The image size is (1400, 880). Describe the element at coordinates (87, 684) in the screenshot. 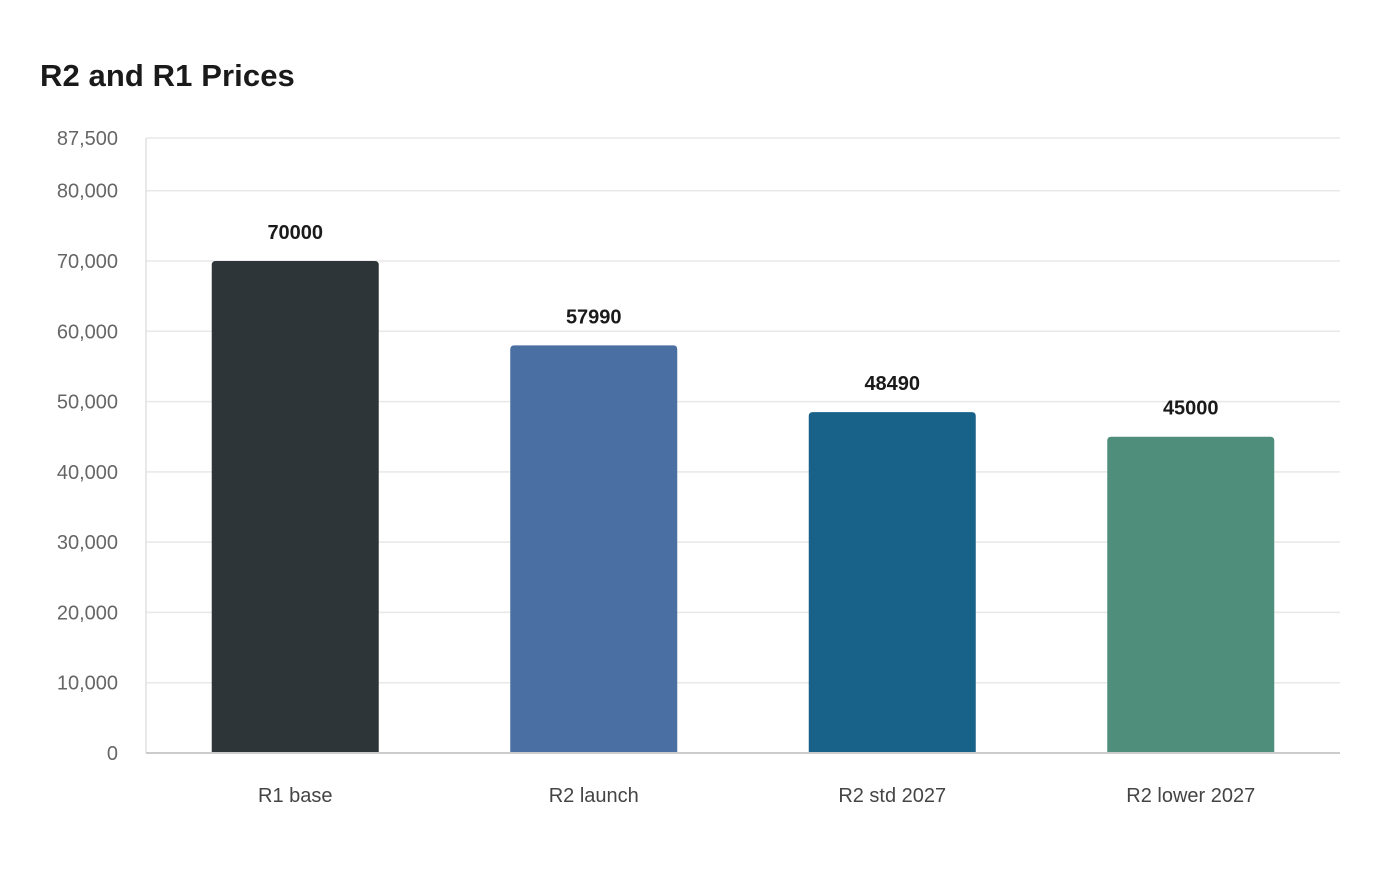

I see `y-tick-label: 10,000` at that location.